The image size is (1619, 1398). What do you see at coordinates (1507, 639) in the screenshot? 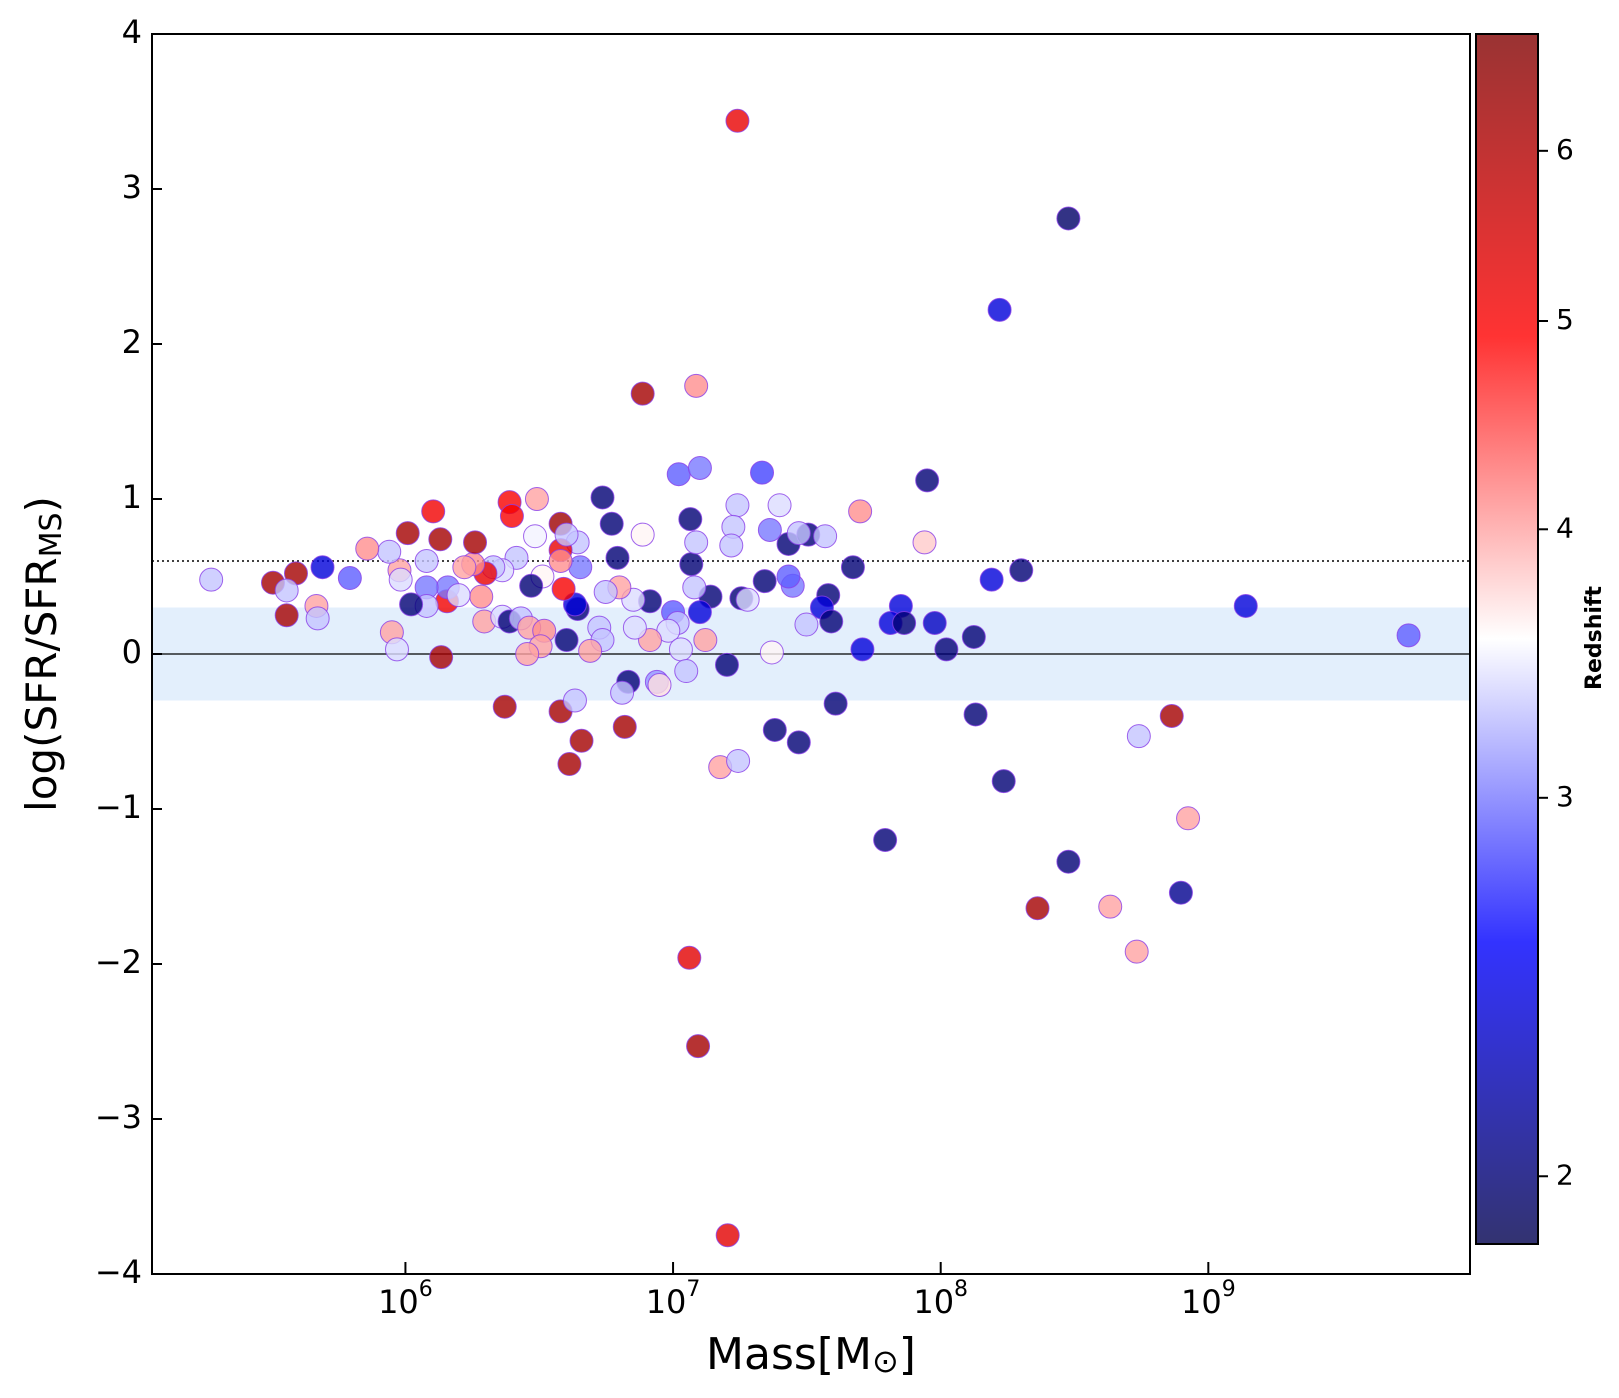
I see `colorbar` at bounding box center [1507, 639].